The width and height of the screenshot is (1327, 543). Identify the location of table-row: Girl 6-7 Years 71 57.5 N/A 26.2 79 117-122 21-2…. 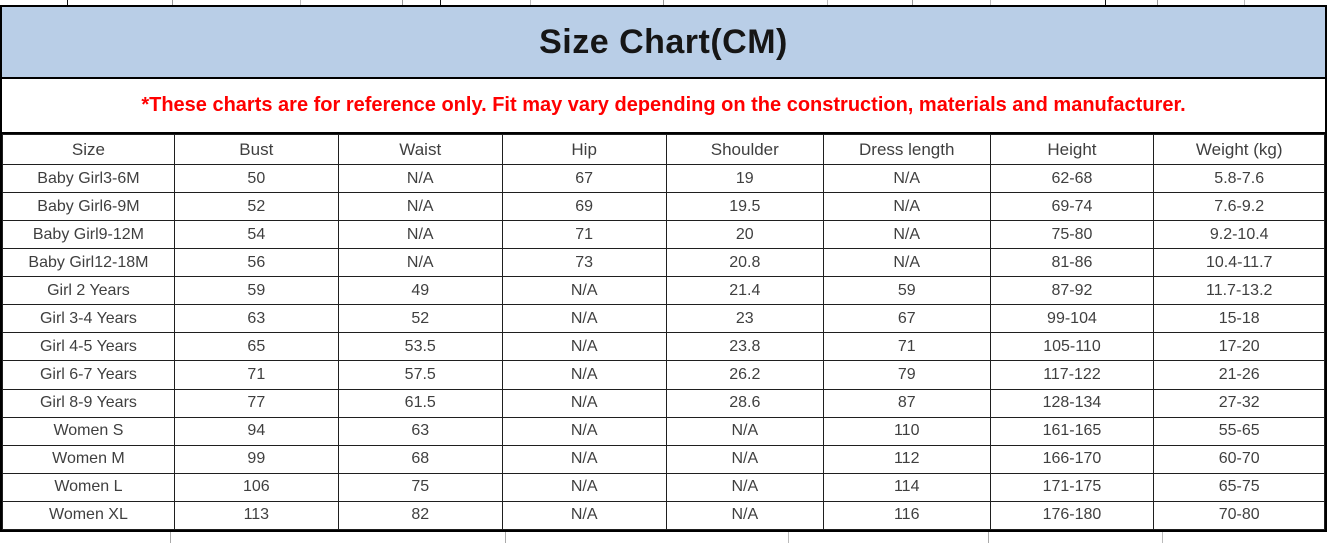
(663, 375).